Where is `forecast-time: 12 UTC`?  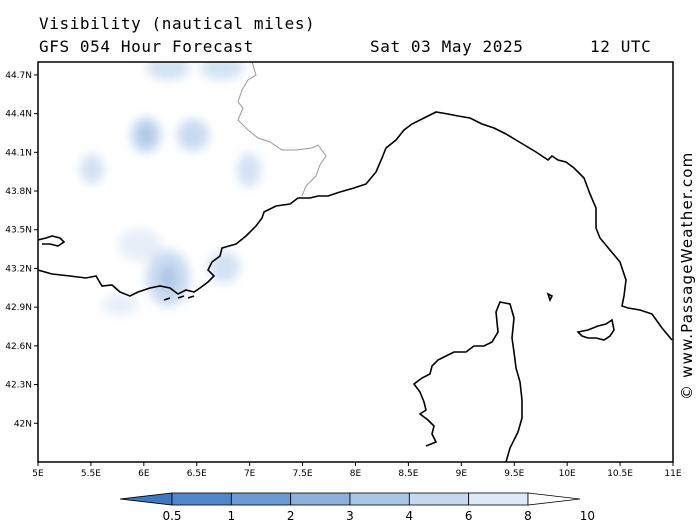 forecast-time: 12 UTC is located at coordinates (621, 46).